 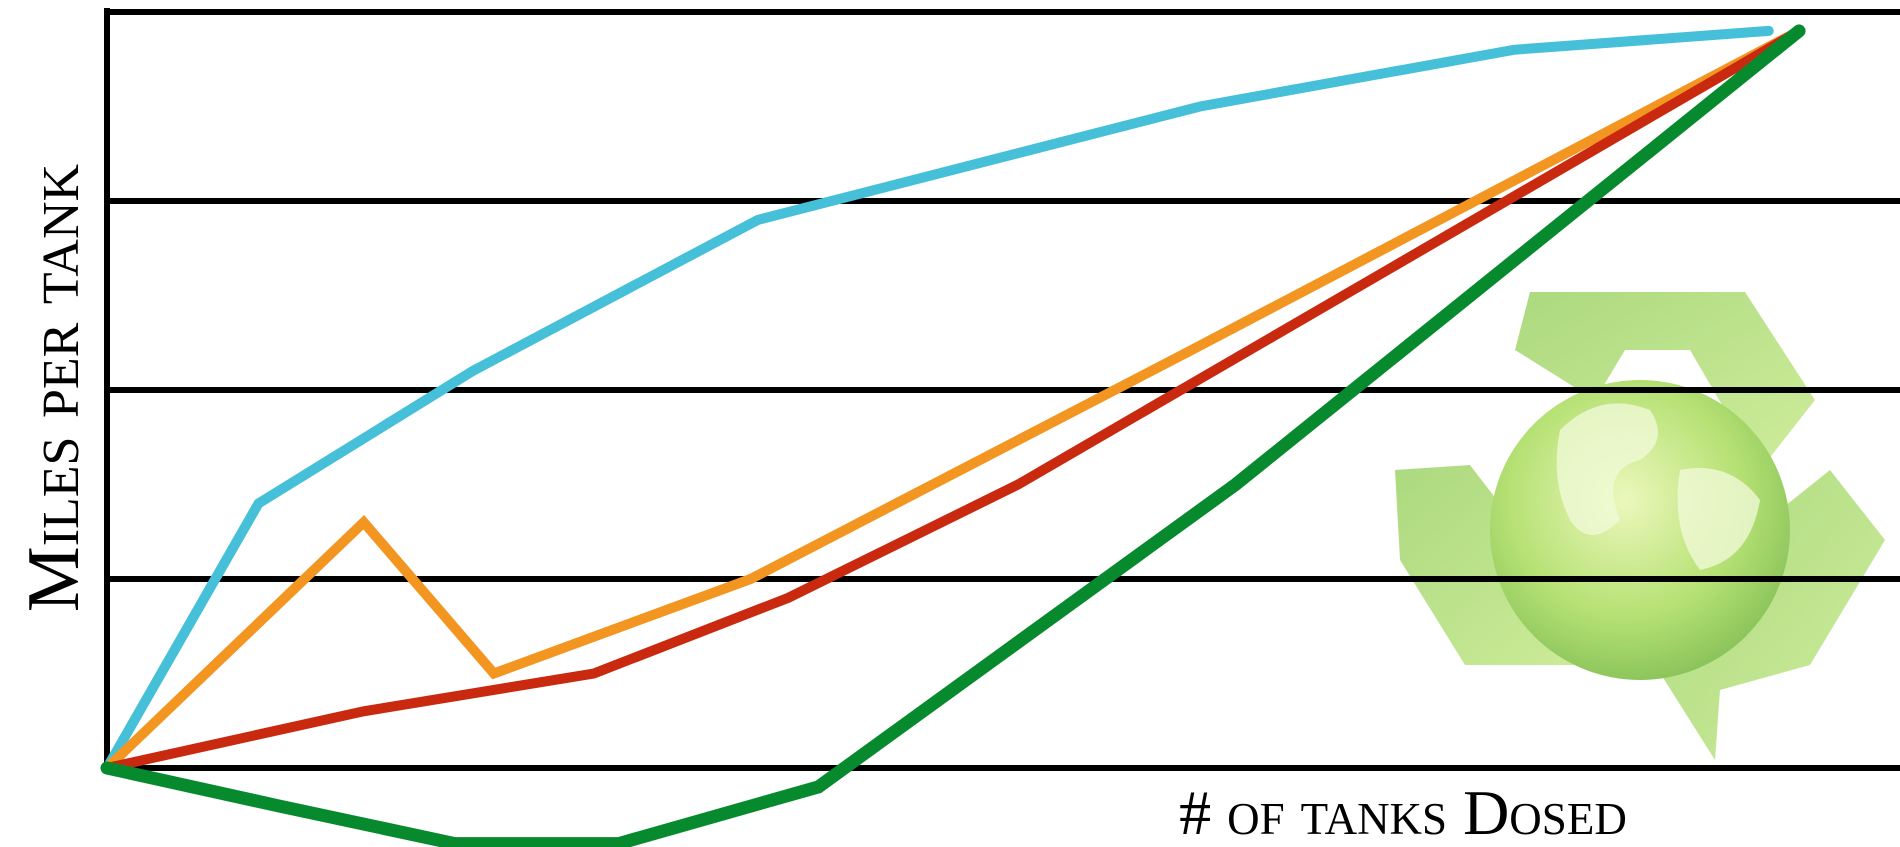 I want to click on x-axis-label: # of tanks Dosed, so click(x=1403, y=812).